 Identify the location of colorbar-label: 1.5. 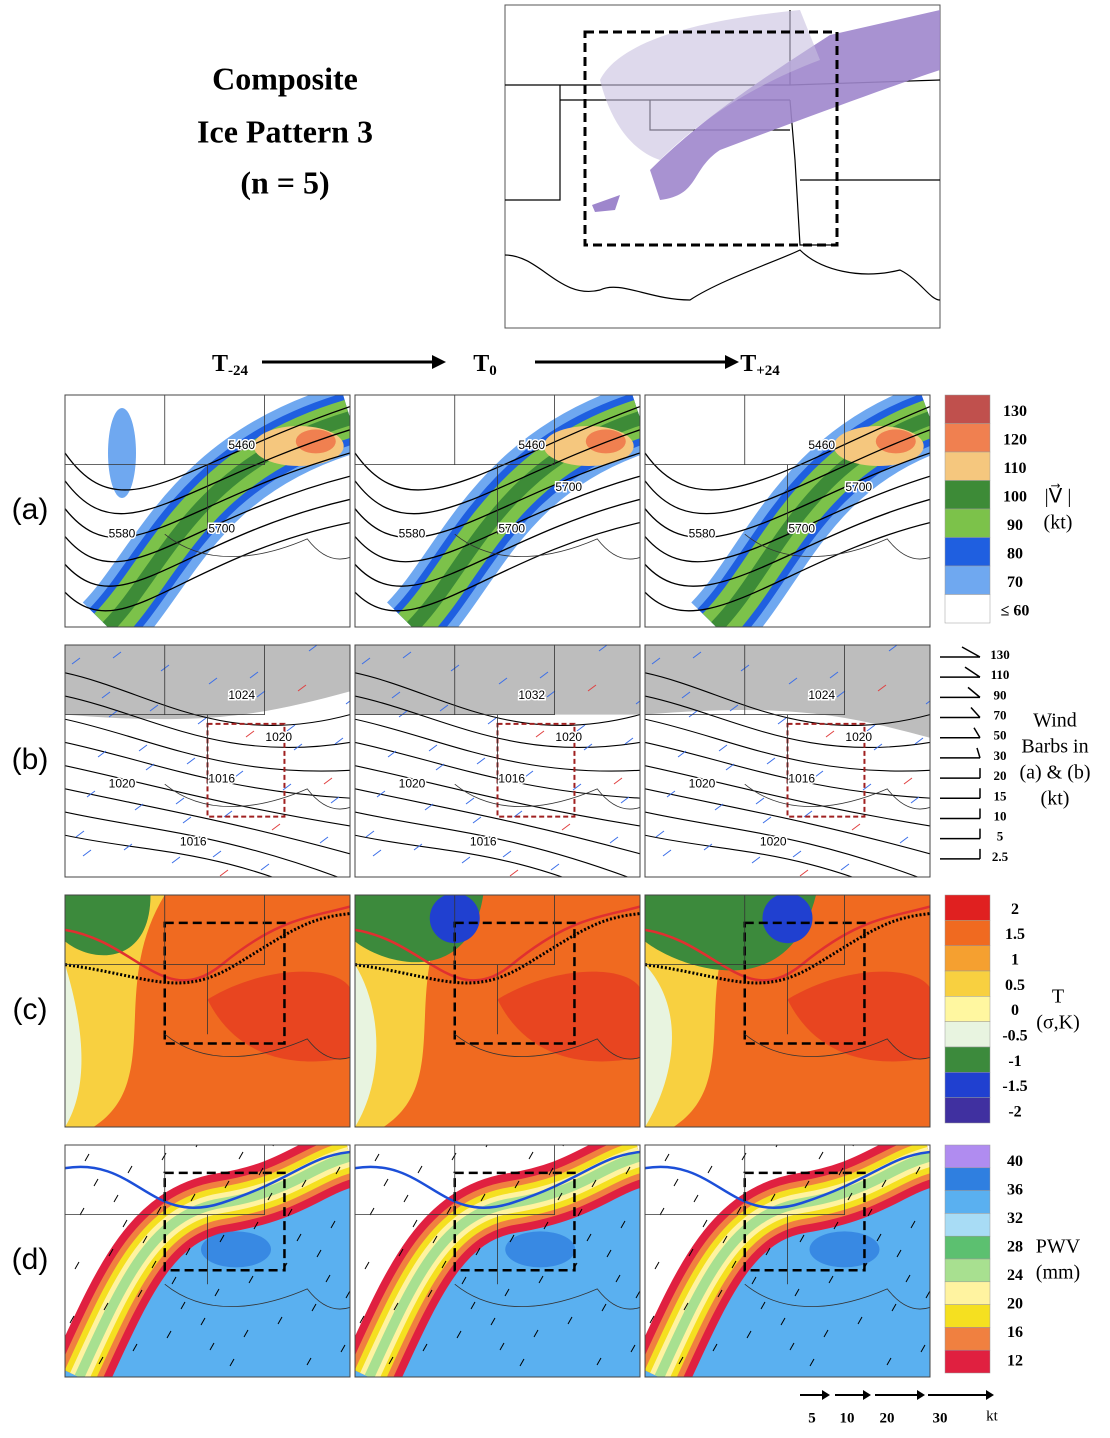
(1015, 934).